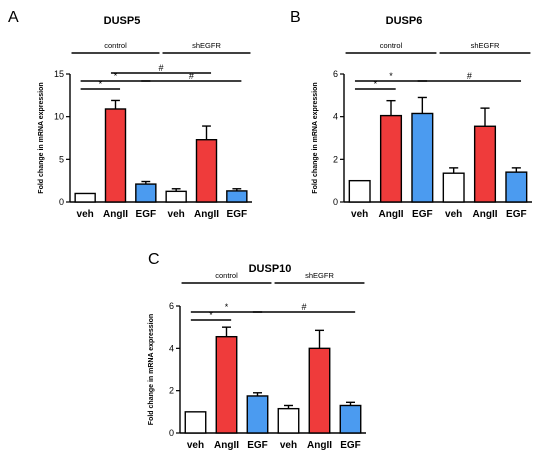 The width and height of the screenshot is (550, 457). Describe the element at coordinates (270, 269) in the screenshot. I see `chart-title: DUSP10` at that location.